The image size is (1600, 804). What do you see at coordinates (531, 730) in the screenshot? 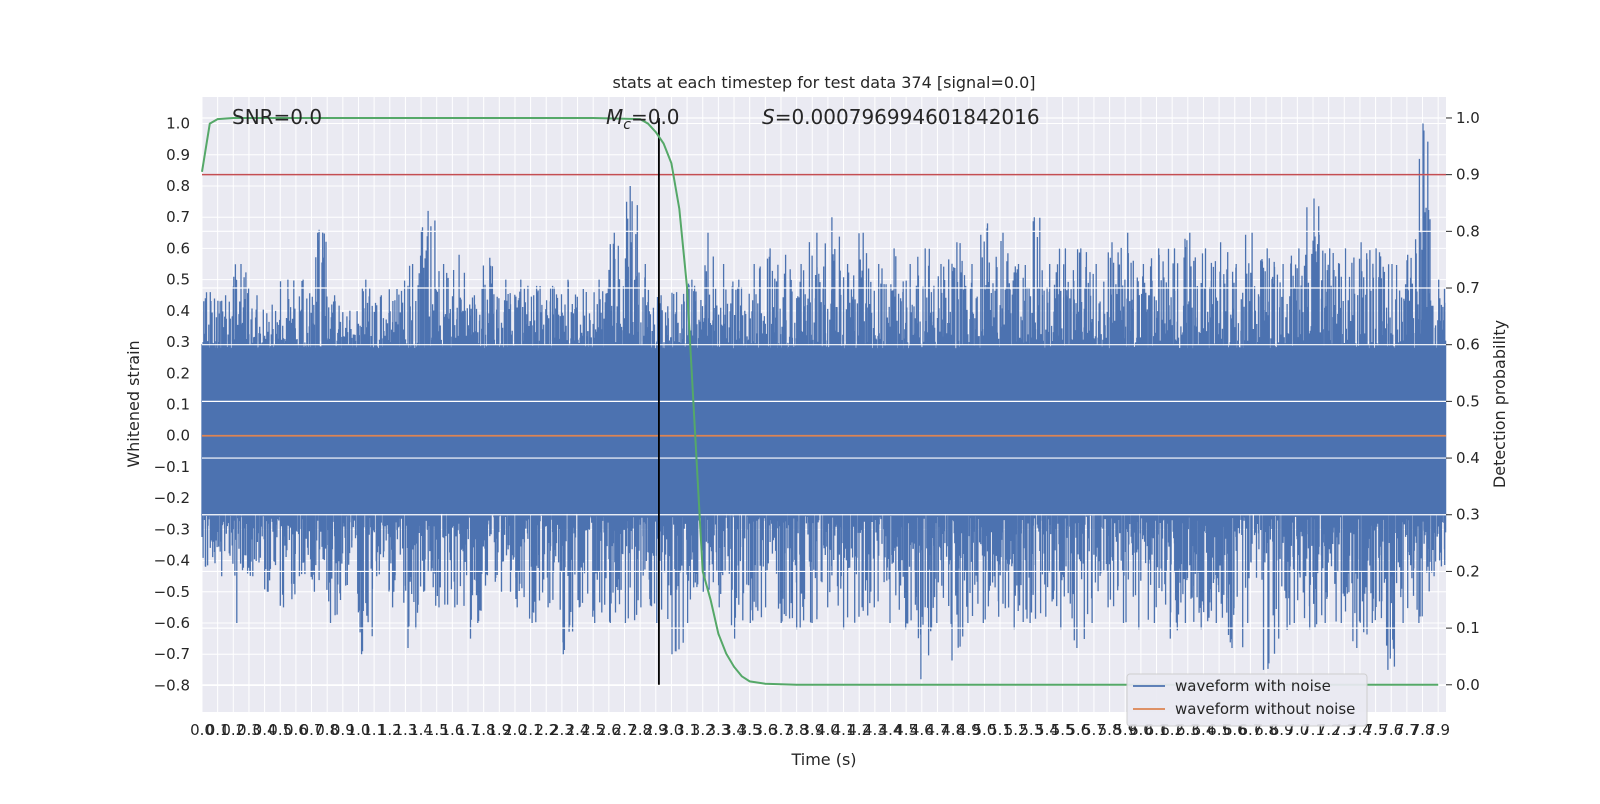
I see `x-tick-label: 2.1` at bounding box center [531, 730].